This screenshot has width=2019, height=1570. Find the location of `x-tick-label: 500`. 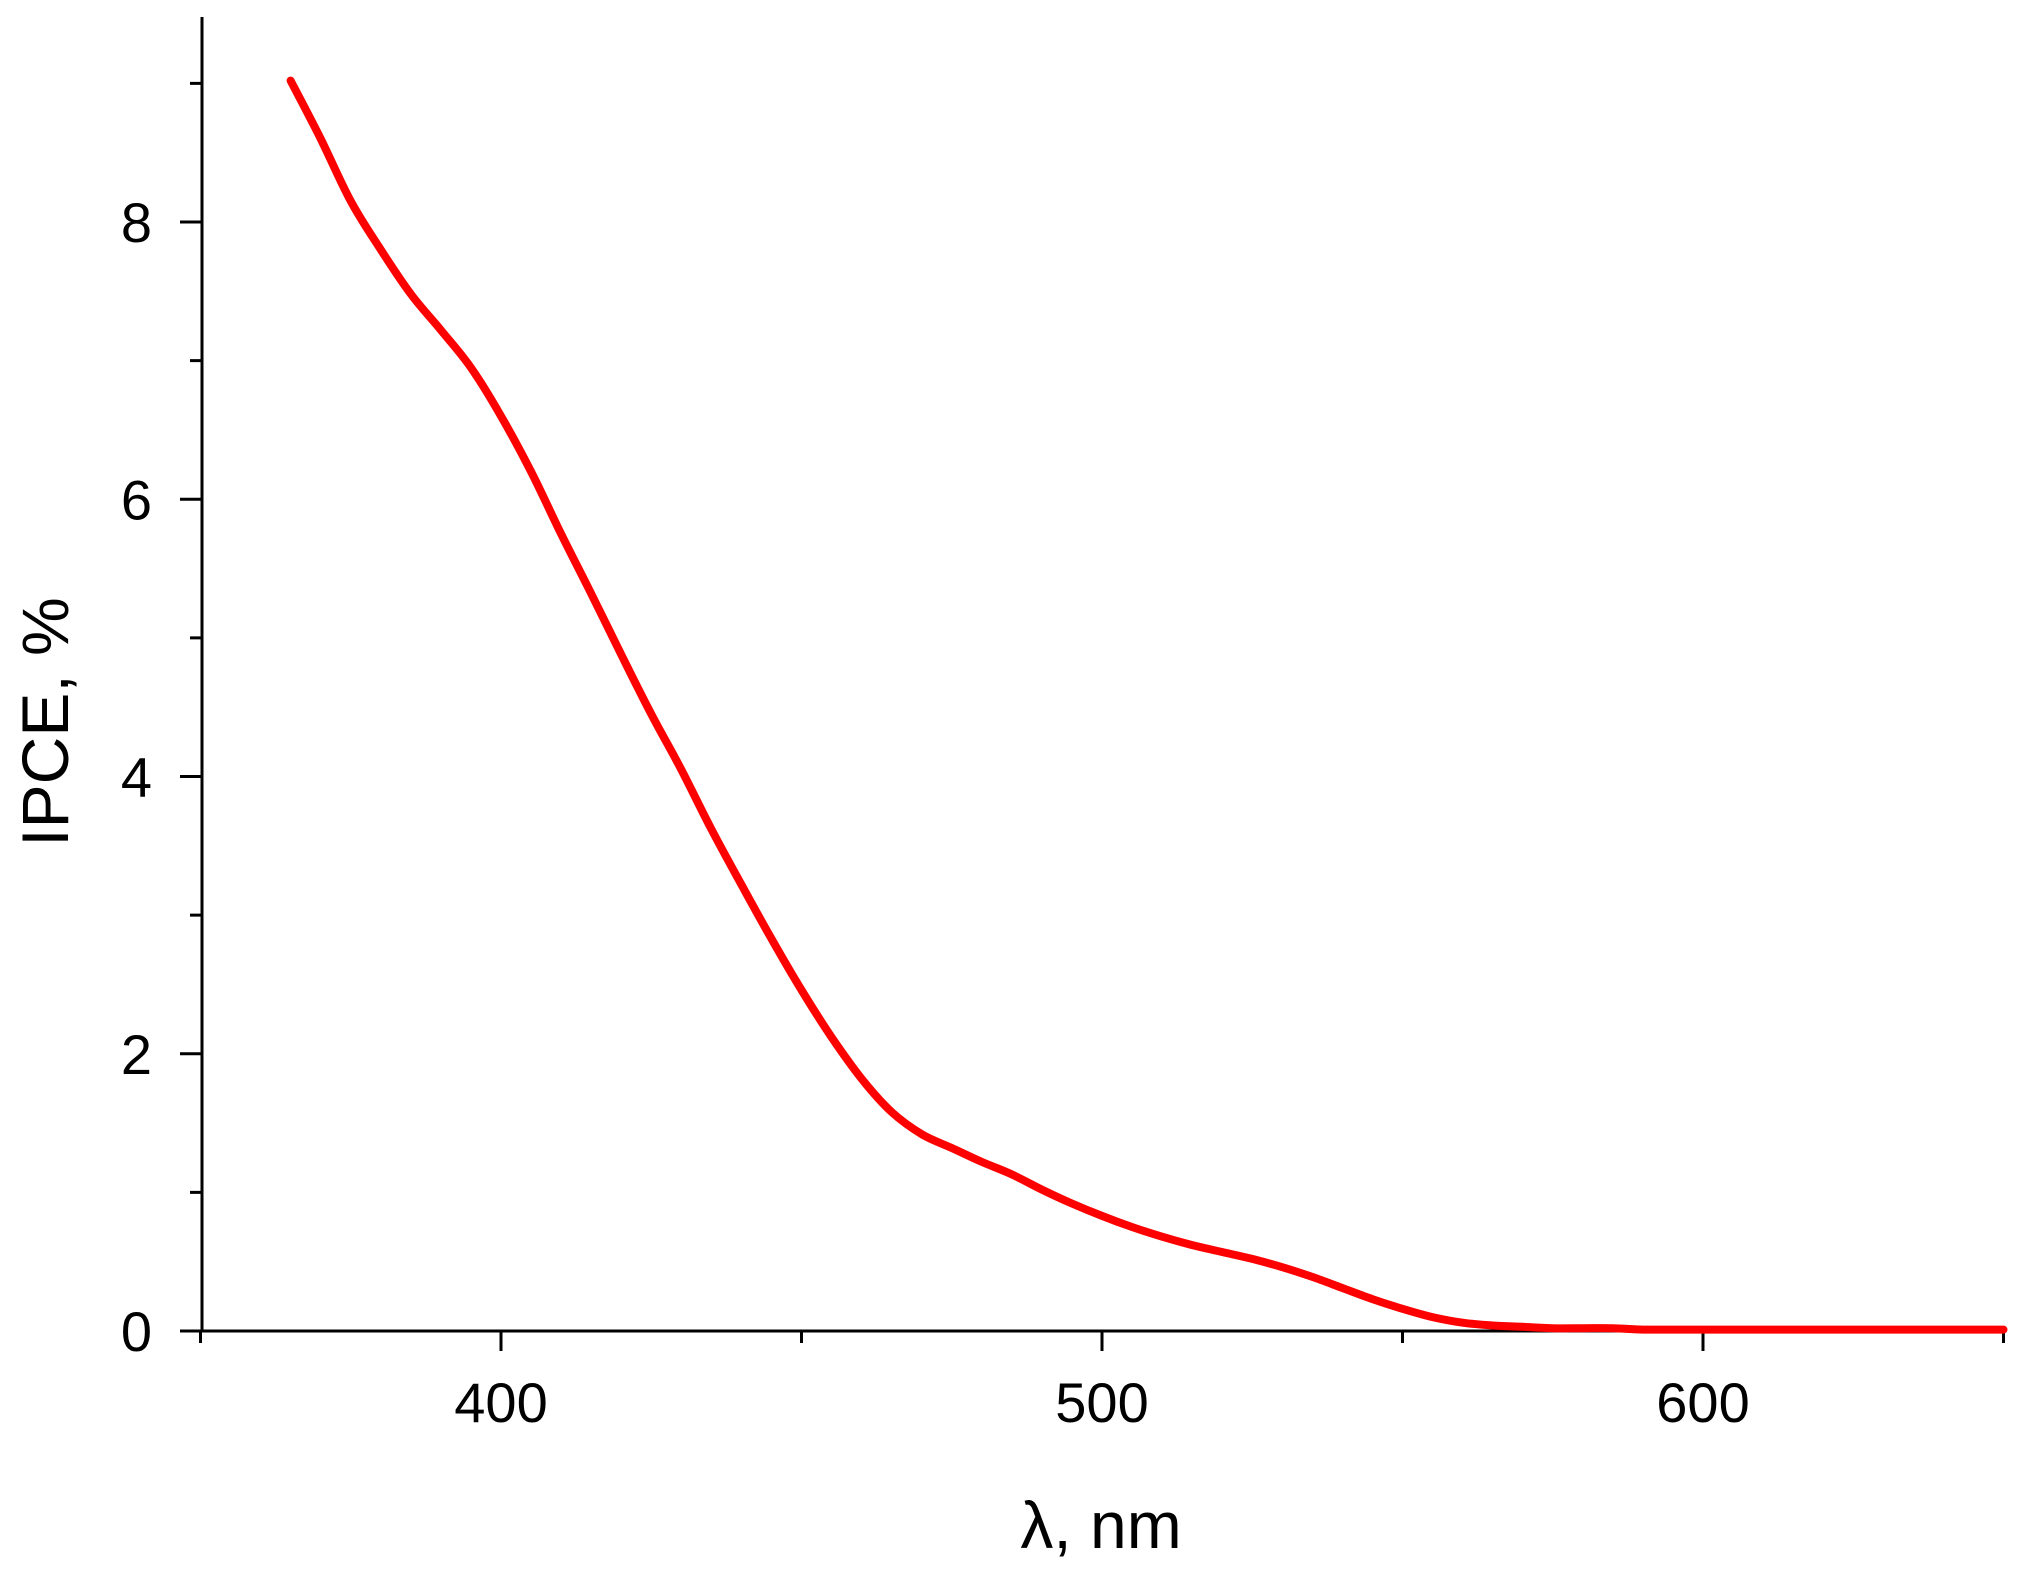

x-tick-label: 500 is located at coordinates (1101, 1402).